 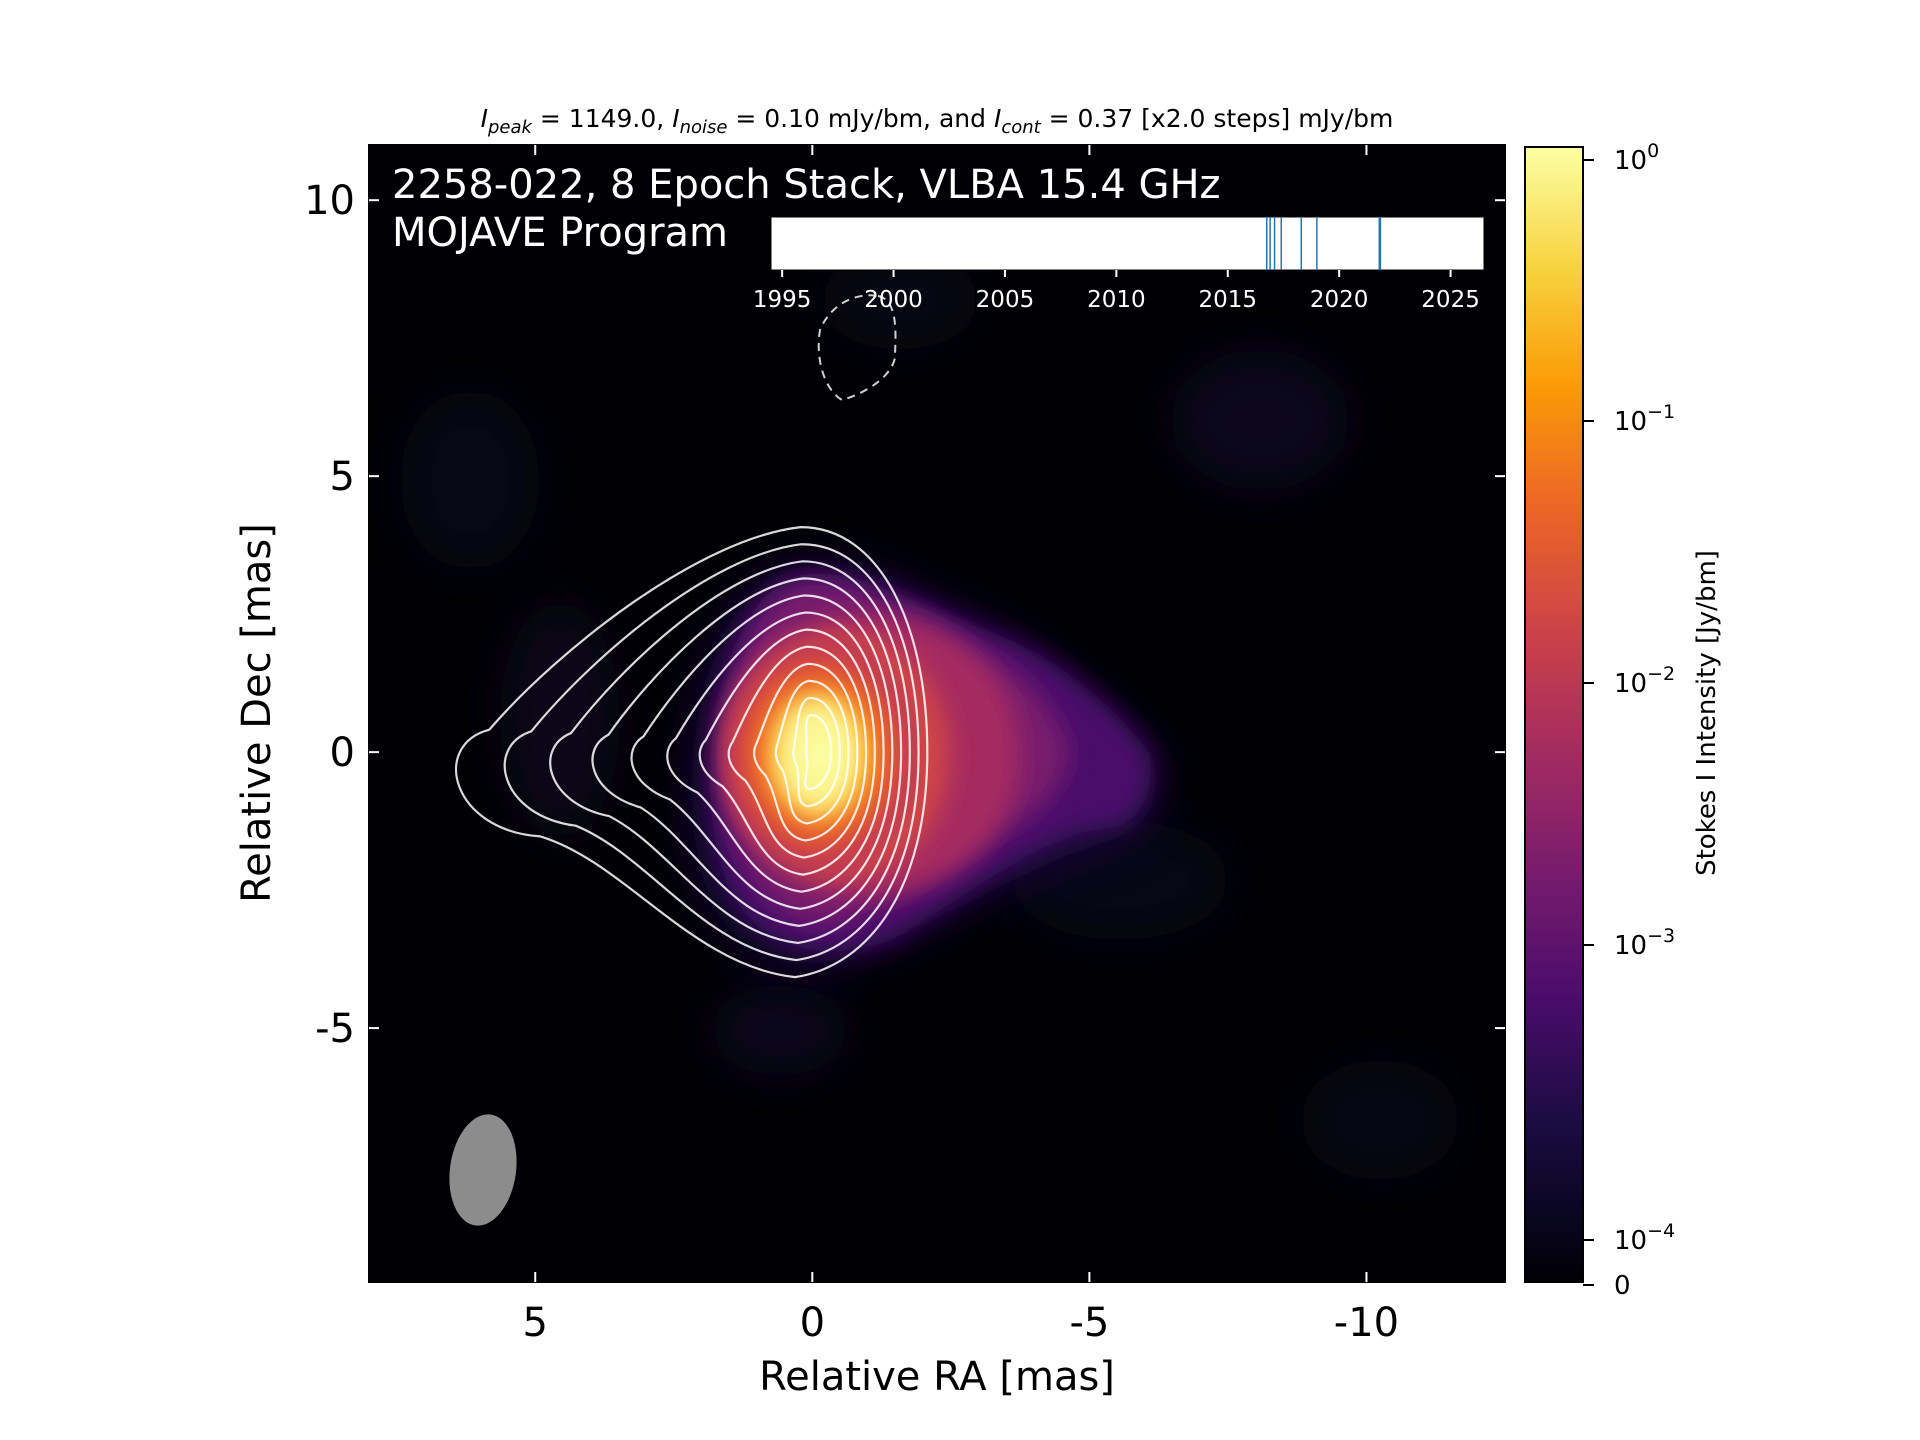 I want to click on source-label: 2258-022, 8 Epoch Stack, VLBA 15.4 GHz, so click(x=806, y=185).